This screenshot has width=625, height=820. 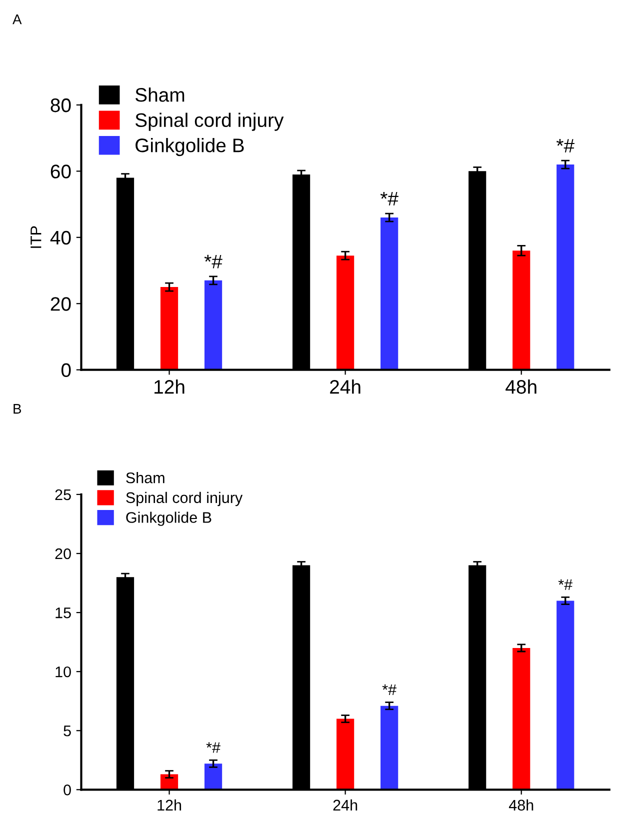 What do you see at coordinates (17, 19) in the screenshot?
I see `chart-title: A` at bounding box center [17, 19].